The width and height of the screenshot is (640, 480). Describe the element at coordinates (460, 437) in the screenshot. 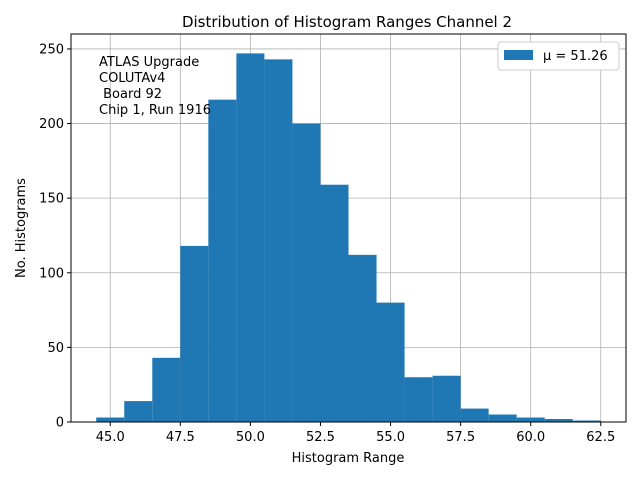

I see `x-tick-label: 57.5` at that location.